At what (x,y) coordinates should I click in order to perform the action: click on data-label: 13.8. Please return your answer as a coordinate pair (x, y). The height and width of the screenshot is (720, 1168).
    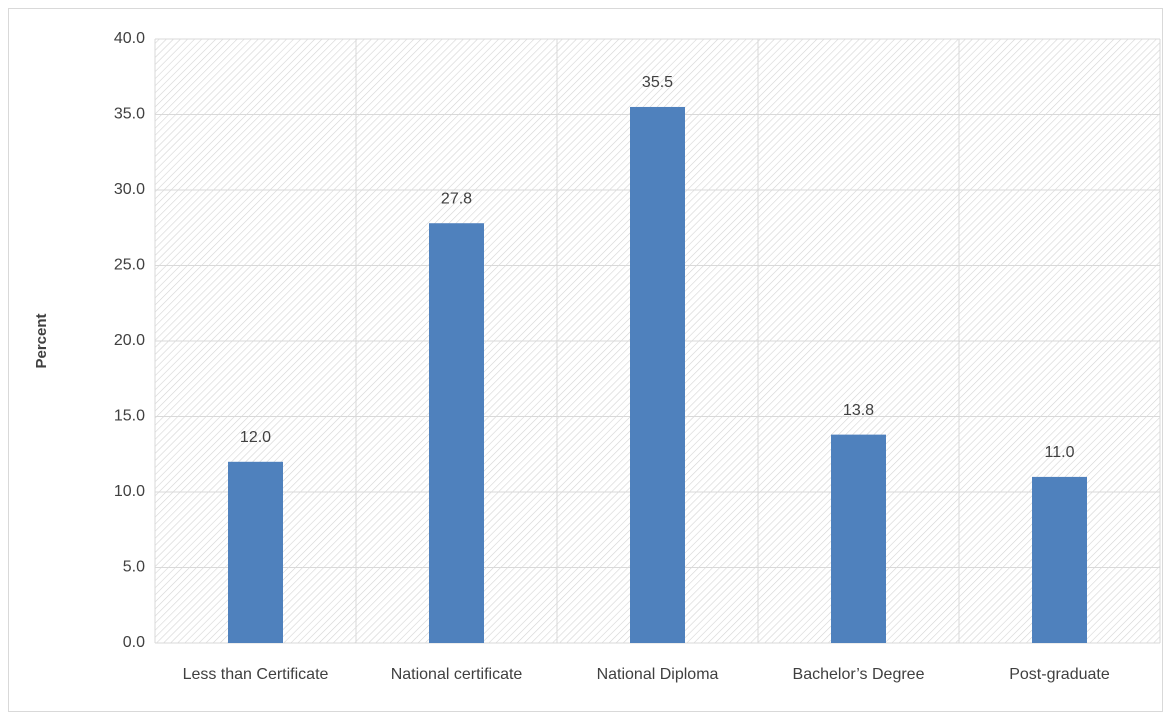
    Looking at the image, I should click on (858, 410).